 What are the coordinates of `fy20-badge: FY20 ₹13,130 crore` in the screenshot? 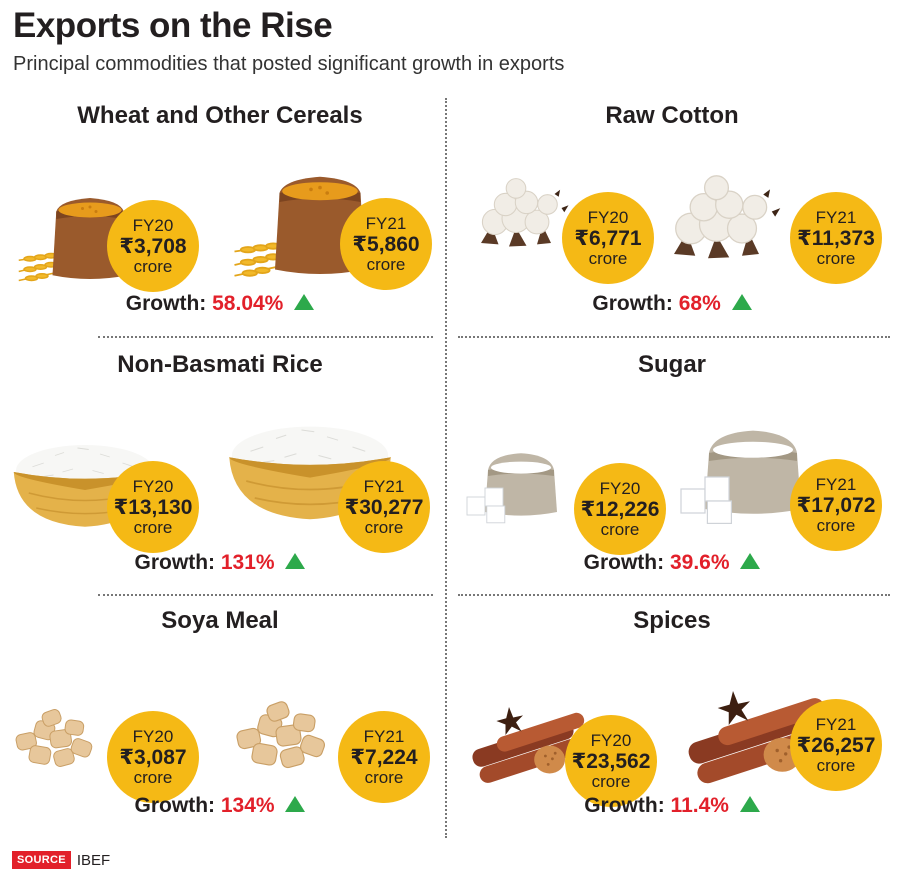 It's located at (153, 507).